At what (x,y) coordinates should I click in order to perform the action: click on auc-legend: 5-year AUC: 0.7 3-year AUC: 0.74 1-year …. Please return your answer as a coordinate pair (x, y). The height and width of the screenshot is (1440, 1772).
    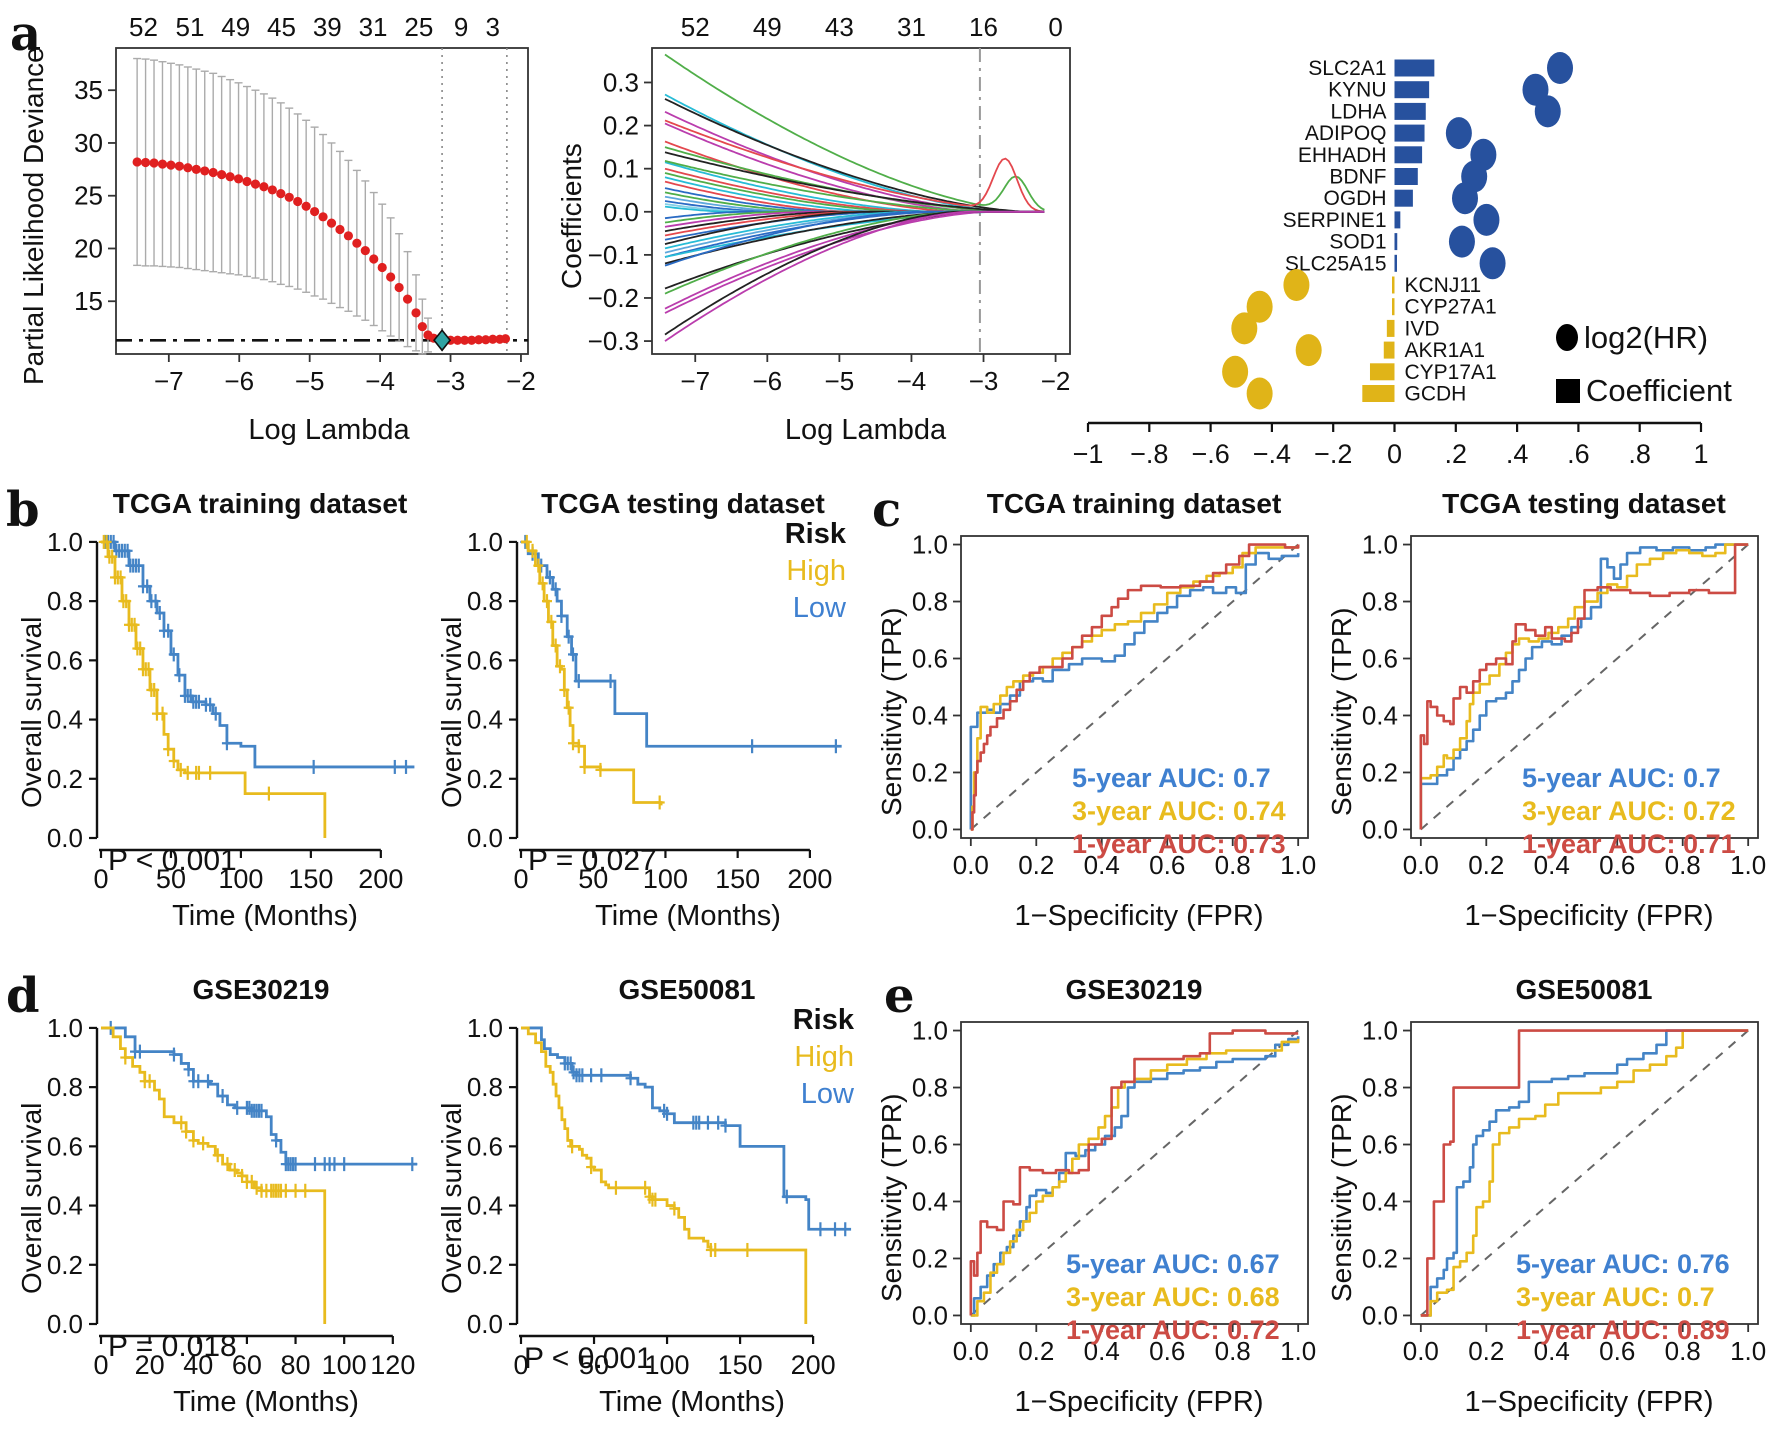
    Looking at the image, I should click on (1179, 811).